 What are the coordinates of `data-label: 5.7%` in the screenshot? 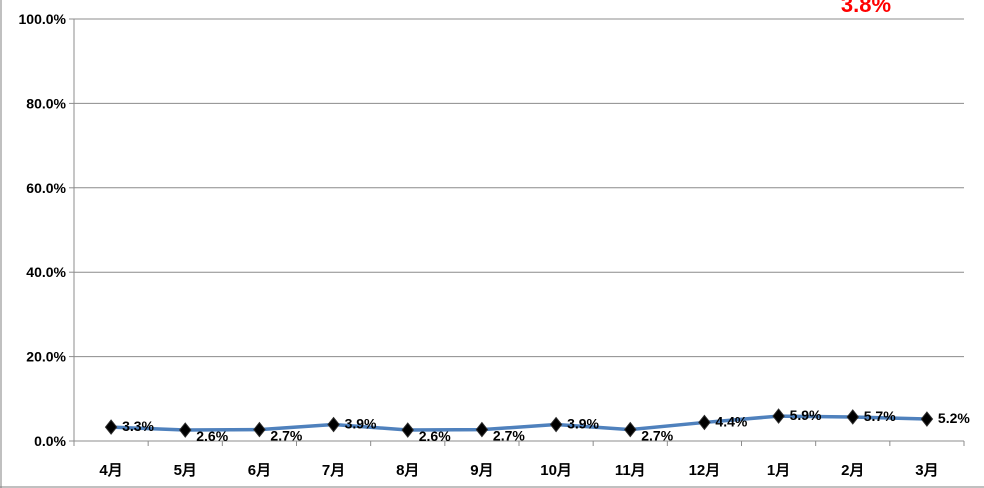 It's located at (880, 416).